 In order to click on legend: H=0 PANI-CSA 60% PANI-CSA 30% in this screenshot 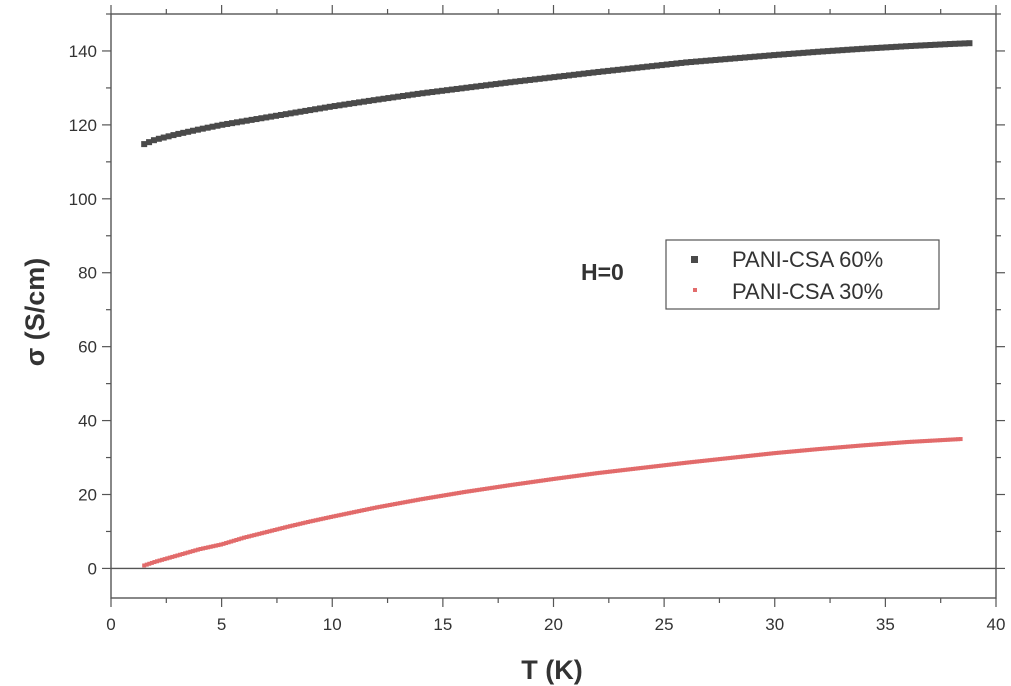, I will do `click(760, 274)`.